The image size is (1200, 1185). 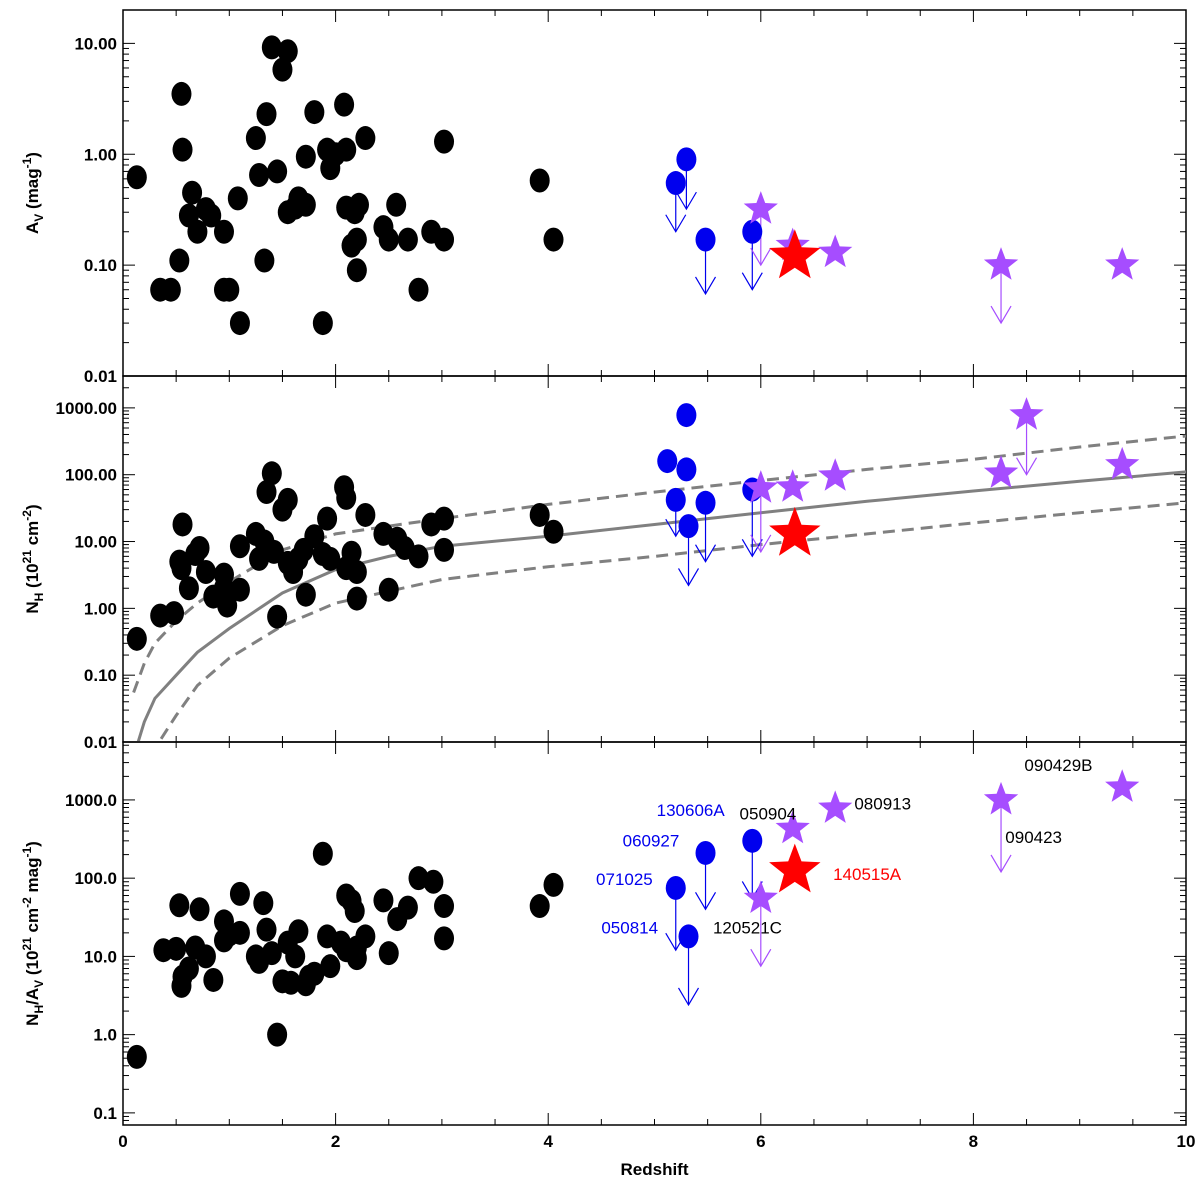 I want to click on grb-label: 050904, so click(x=768, y=814).